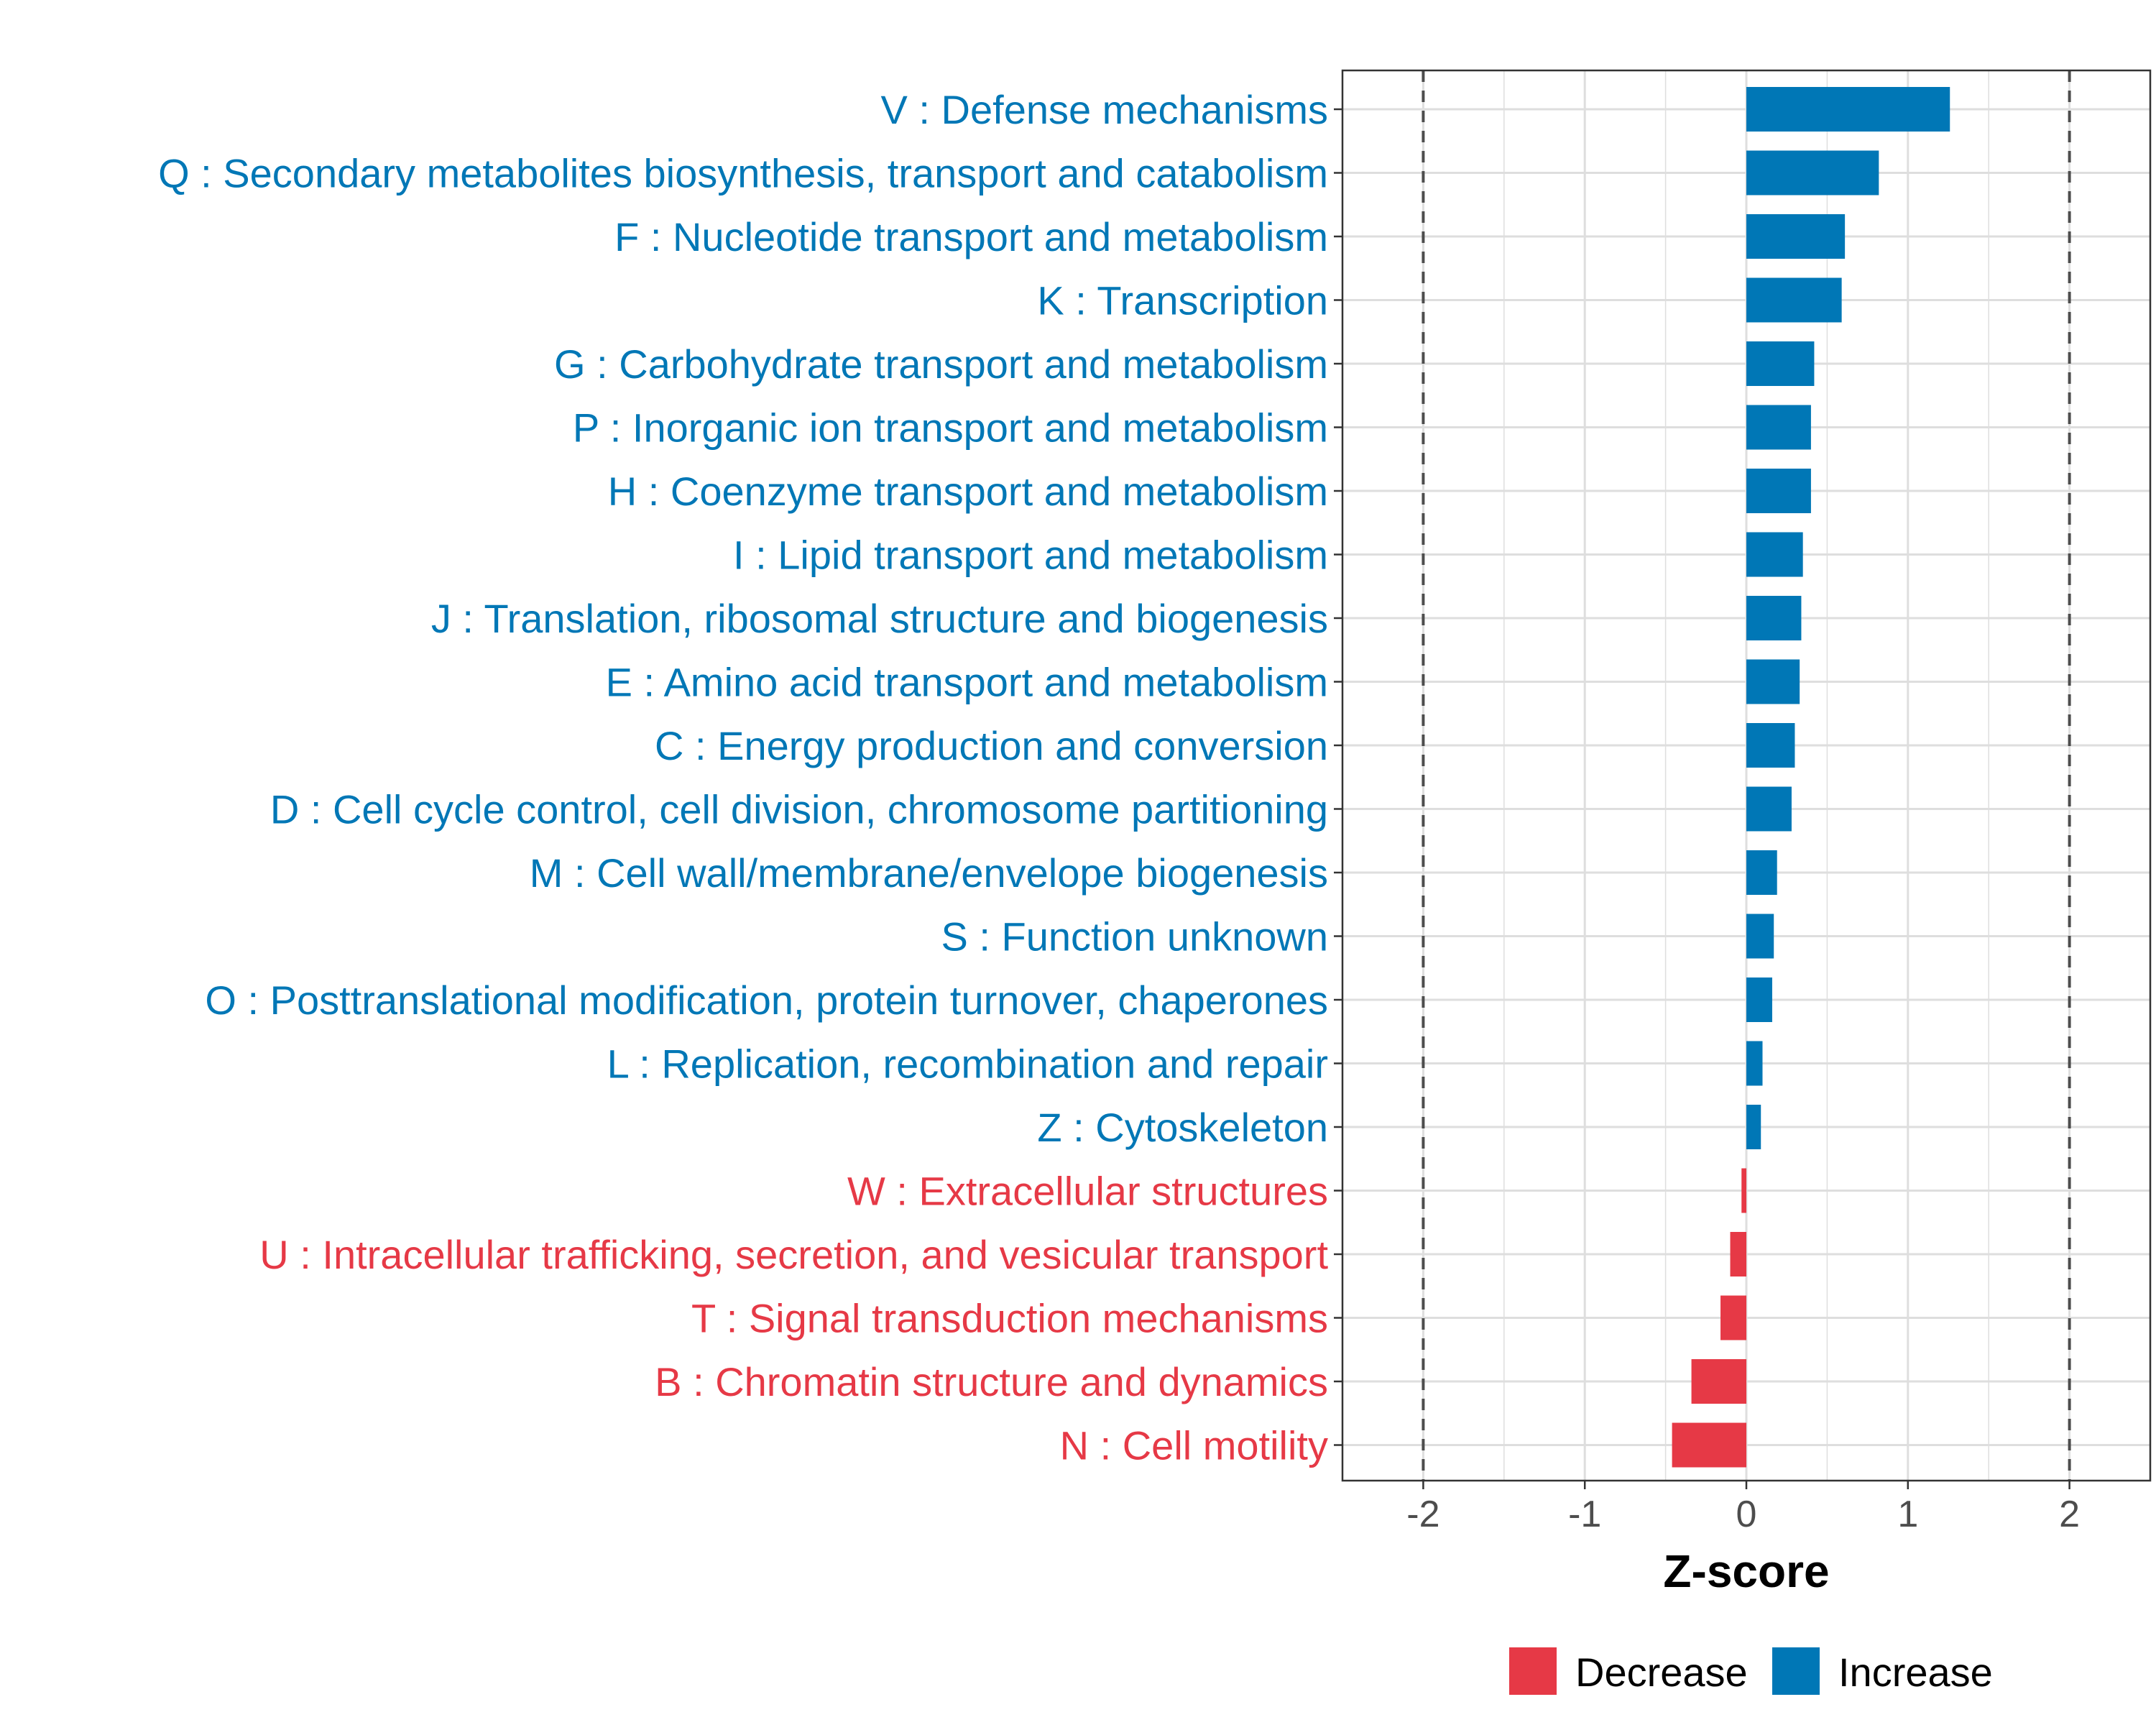  What do you see at coordinates (1746, 1514) in the screenshot?
I see `x-tick-label: 0` at bounding box center [1746, 1514].